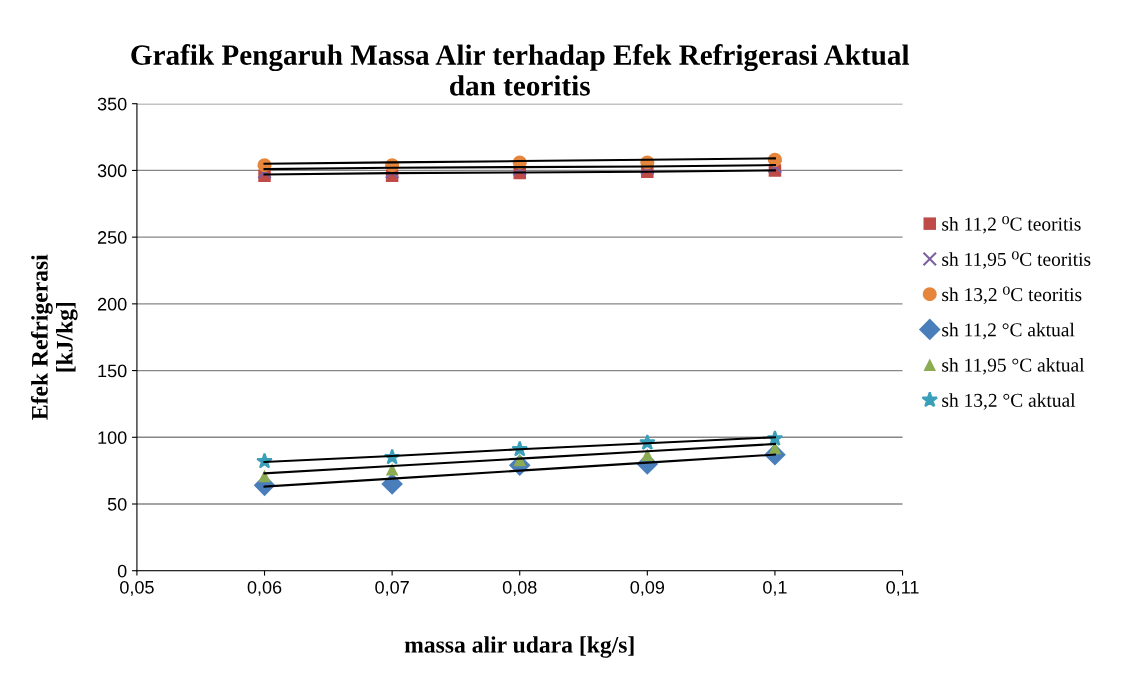 The width and height of the screenshot is (1141, 696). I want to click on x-tick-label: 0,08, so click(519, 588).